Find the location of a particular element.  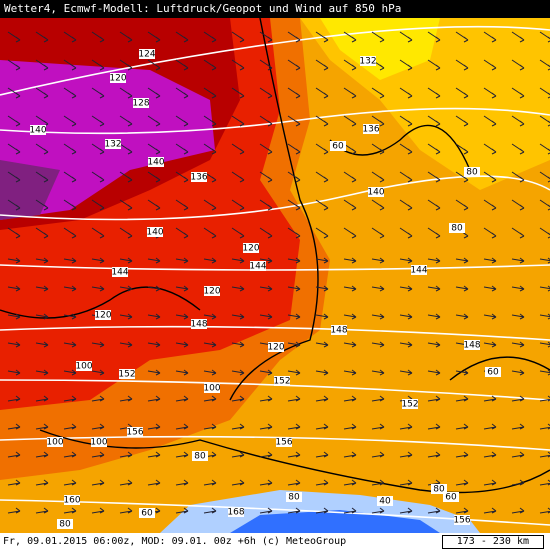

contour-label: 140 is located at coordinates (154, 233).